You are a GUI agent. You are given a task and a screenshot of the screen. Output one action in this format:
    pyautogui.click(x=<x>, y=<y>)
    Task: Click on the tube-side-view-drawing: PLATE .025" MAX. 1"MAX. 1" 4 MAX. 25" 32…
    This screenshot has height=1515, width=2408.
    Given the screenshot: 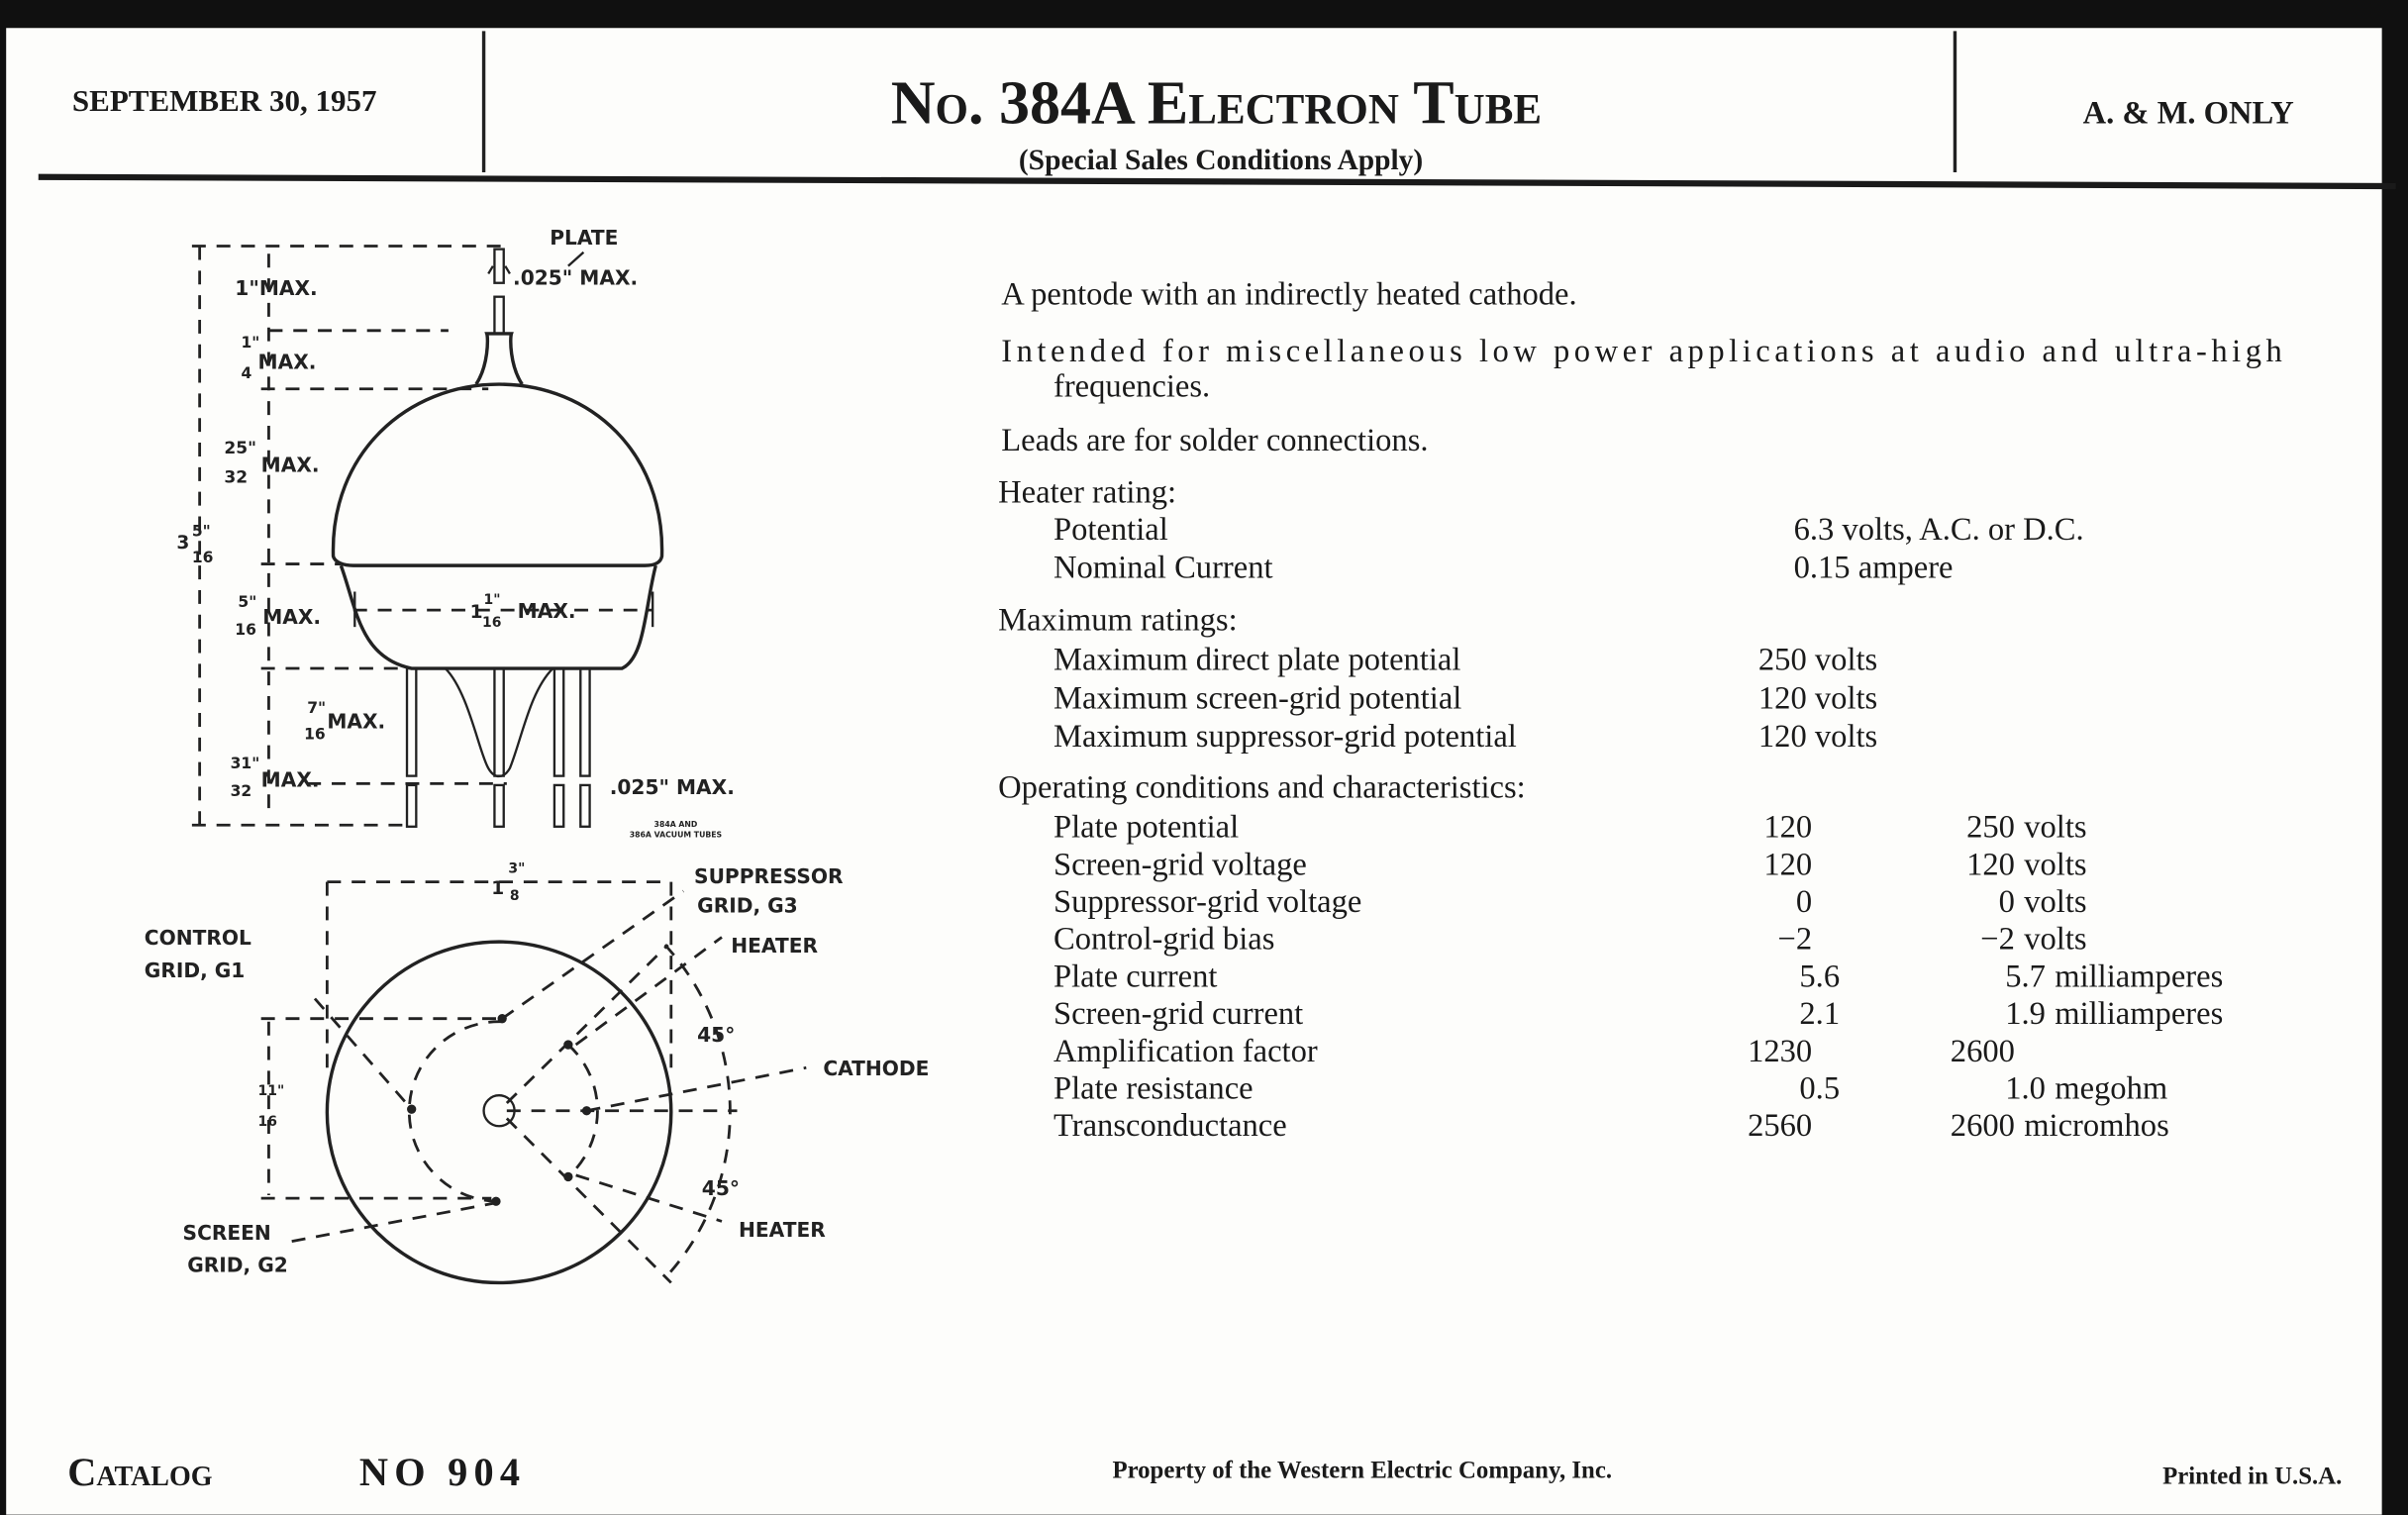 What is the action you would take?
    pyautogui.click(x=455, y=533)
    